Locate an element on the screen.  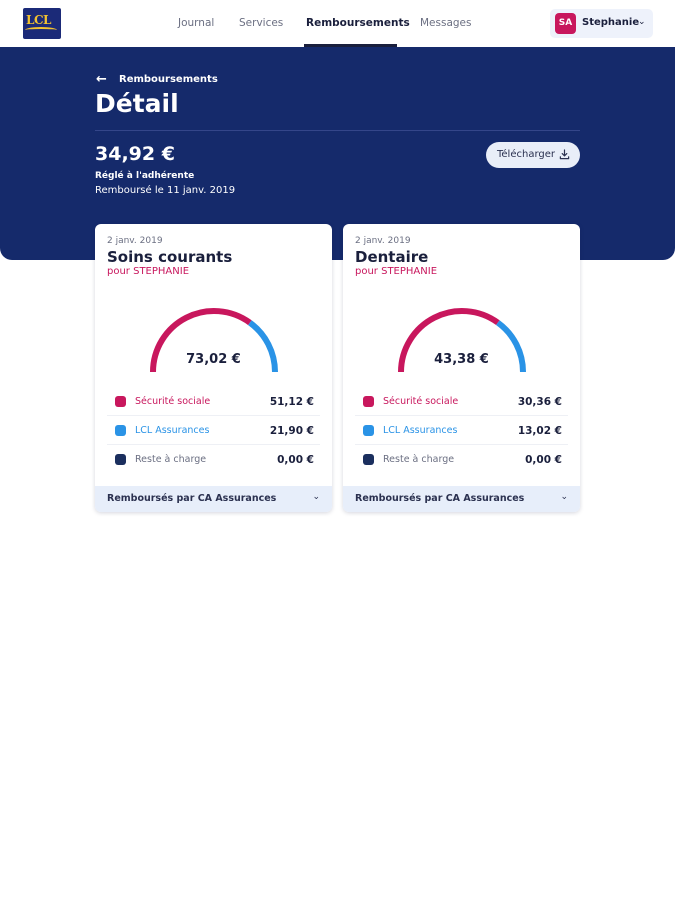
download-label: Télécharger is located at coordinates (526, 154).